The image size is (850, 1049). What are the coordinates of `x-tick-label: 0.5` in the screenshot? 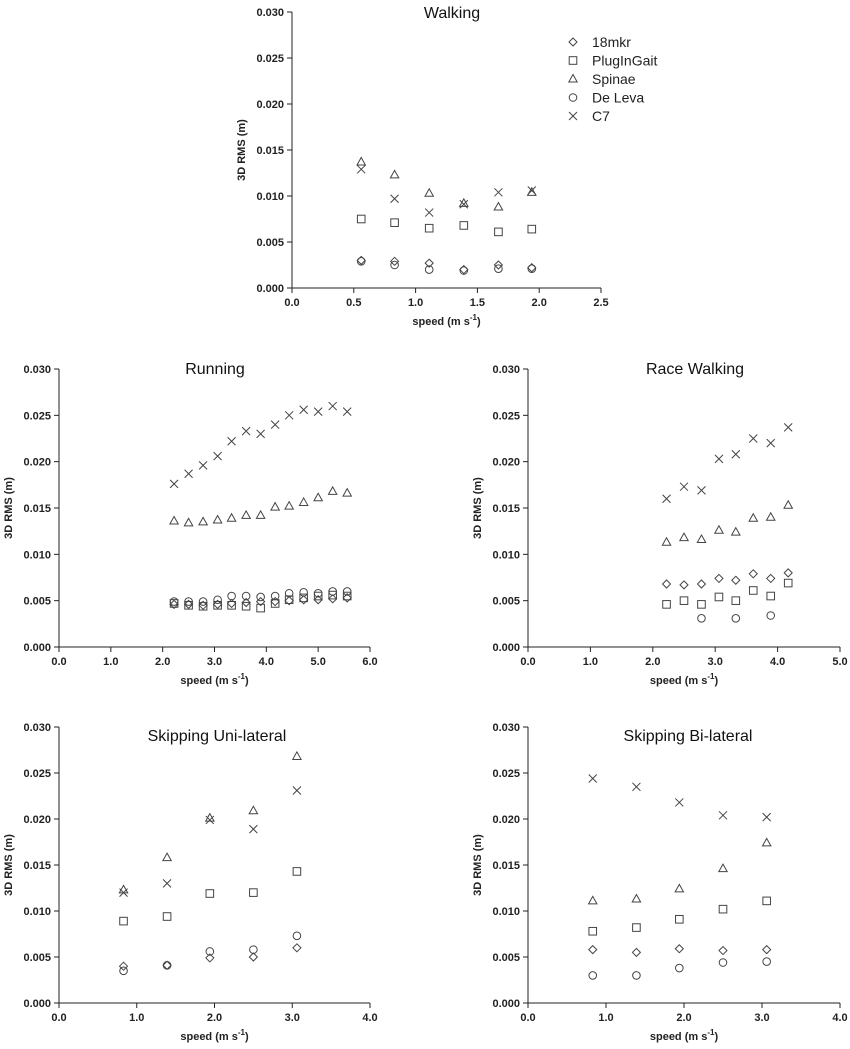 It's located at (353, 303).